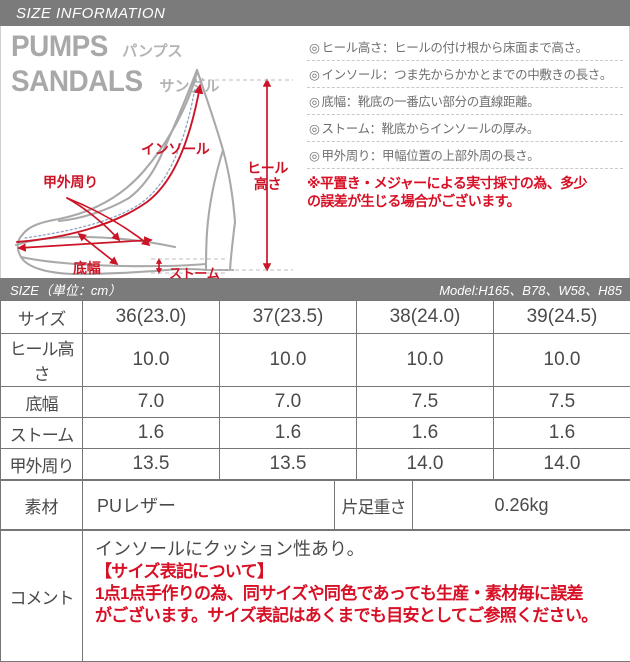 The image size is (630, 662). I want to click on material-table: 素材 PUレザー 片足重さ 0.26kg, so click(315, 505).